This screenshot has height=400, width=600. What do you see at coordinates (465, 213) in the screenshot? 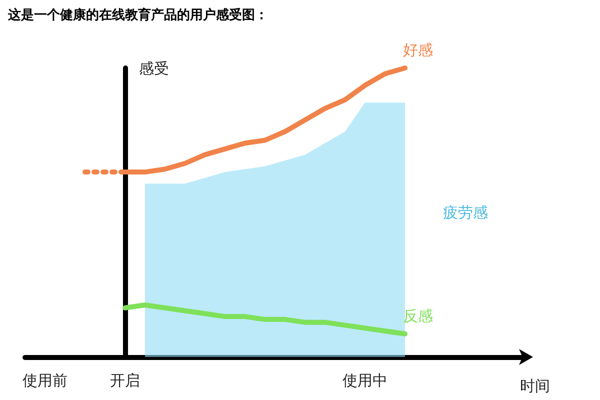
I see `text: 疲劳感` at bounding box center [465, 213].